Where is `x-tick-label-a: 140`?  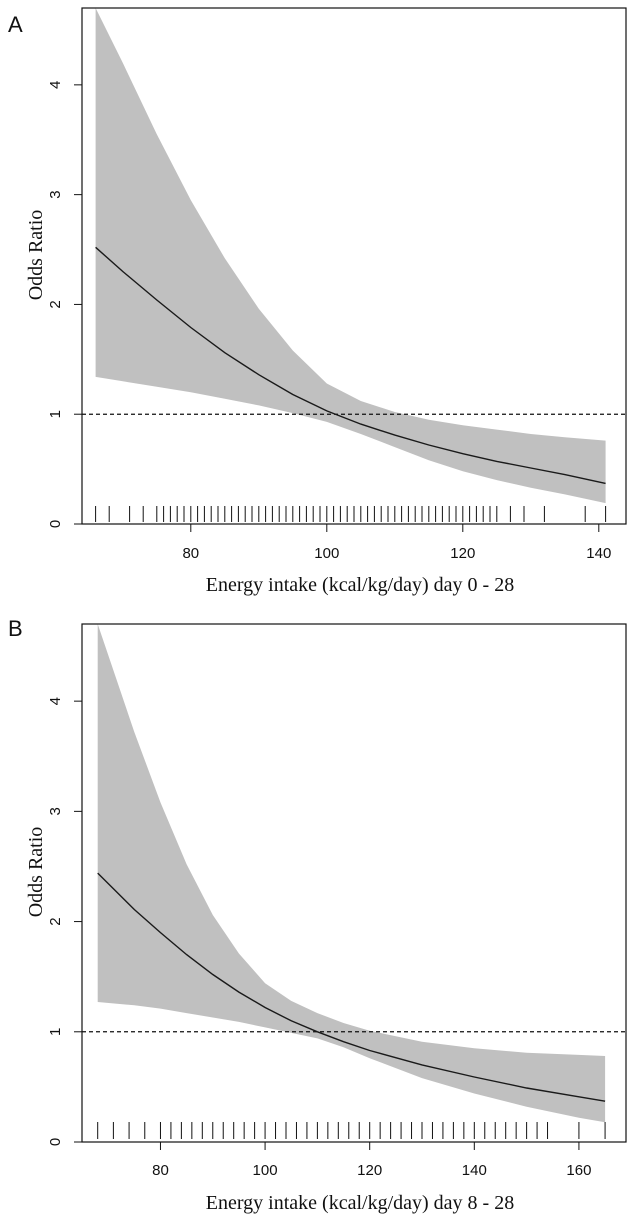 x-tick-label-a: 140 is located at coordinates (598, 553).